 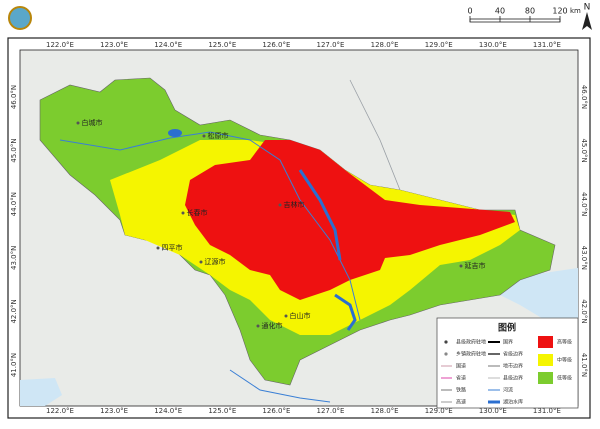 What do you see at coordinates (564, 342) in the screenshot?
I see `legend-label: 高等级` at bounding box center [564, 342].